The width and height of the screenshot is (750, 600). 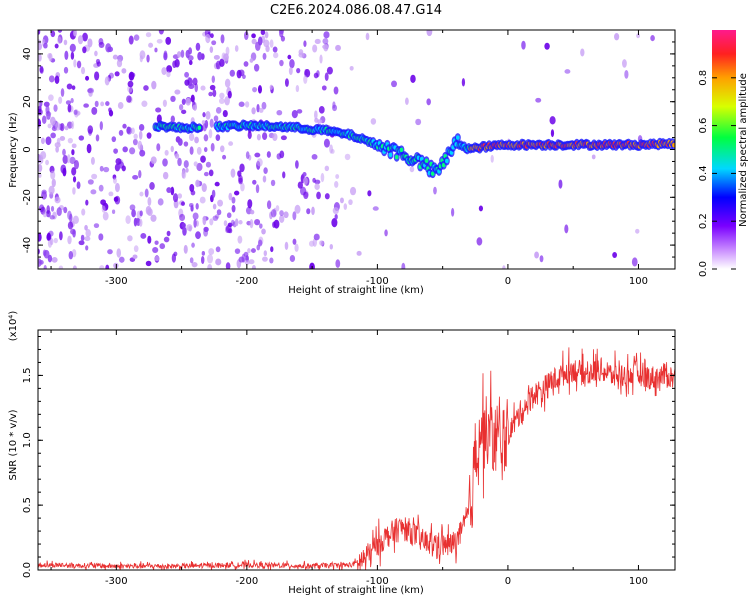 I want to click on x-tick-label: -200, so click(x=247, y=281).